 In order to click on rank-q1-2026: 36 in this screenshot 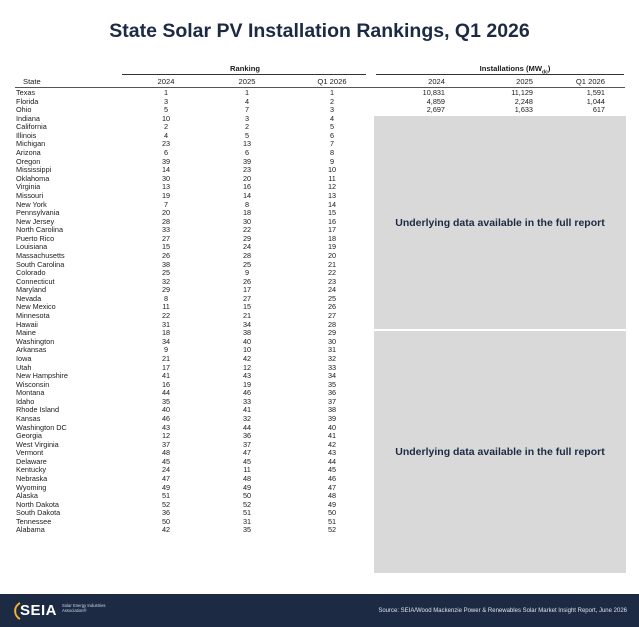, I will do `click(332, 393)`.